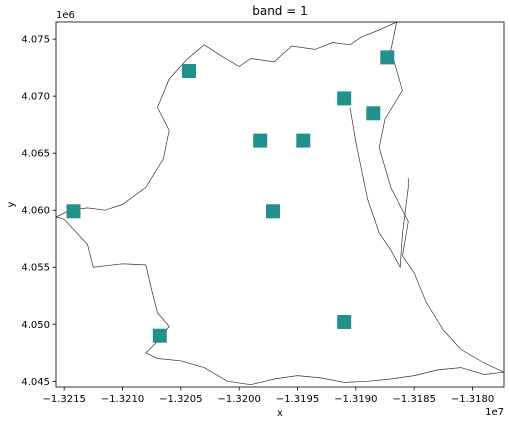  I want to click on x-tick-label: −1.3210, so click(122, 399).